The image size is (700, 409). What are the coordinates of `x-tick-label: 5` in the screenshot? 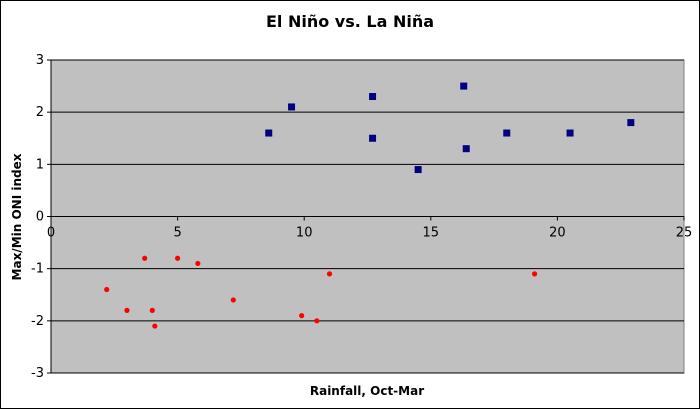 It's located at (177, 233).